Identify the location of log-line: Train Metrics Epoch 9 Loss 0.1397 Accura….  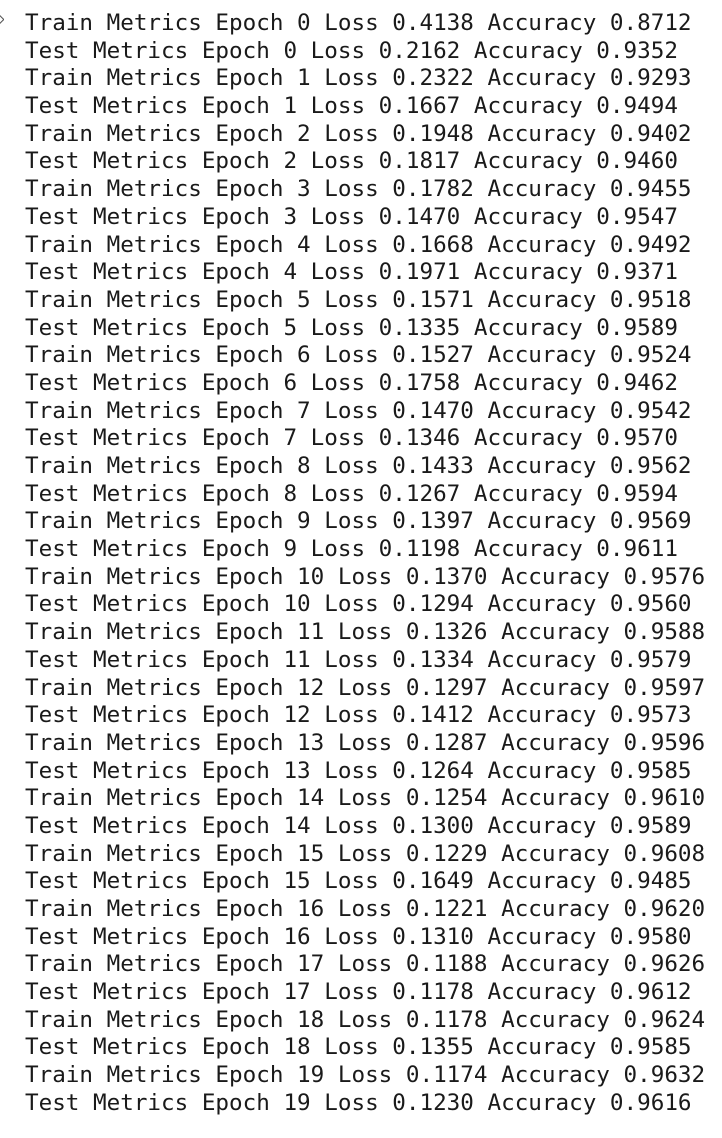
(358, 521).